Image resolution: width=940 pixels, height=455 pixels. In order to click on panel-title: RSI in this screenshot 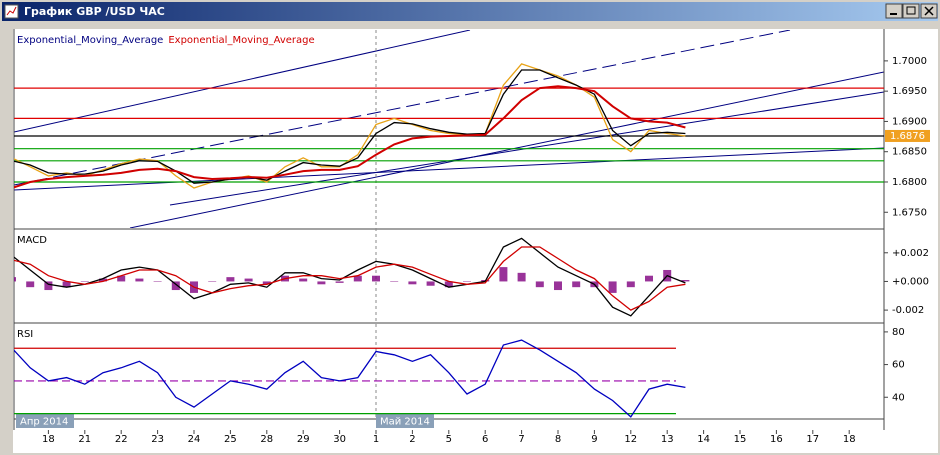, I will do `click(25, 334)`.